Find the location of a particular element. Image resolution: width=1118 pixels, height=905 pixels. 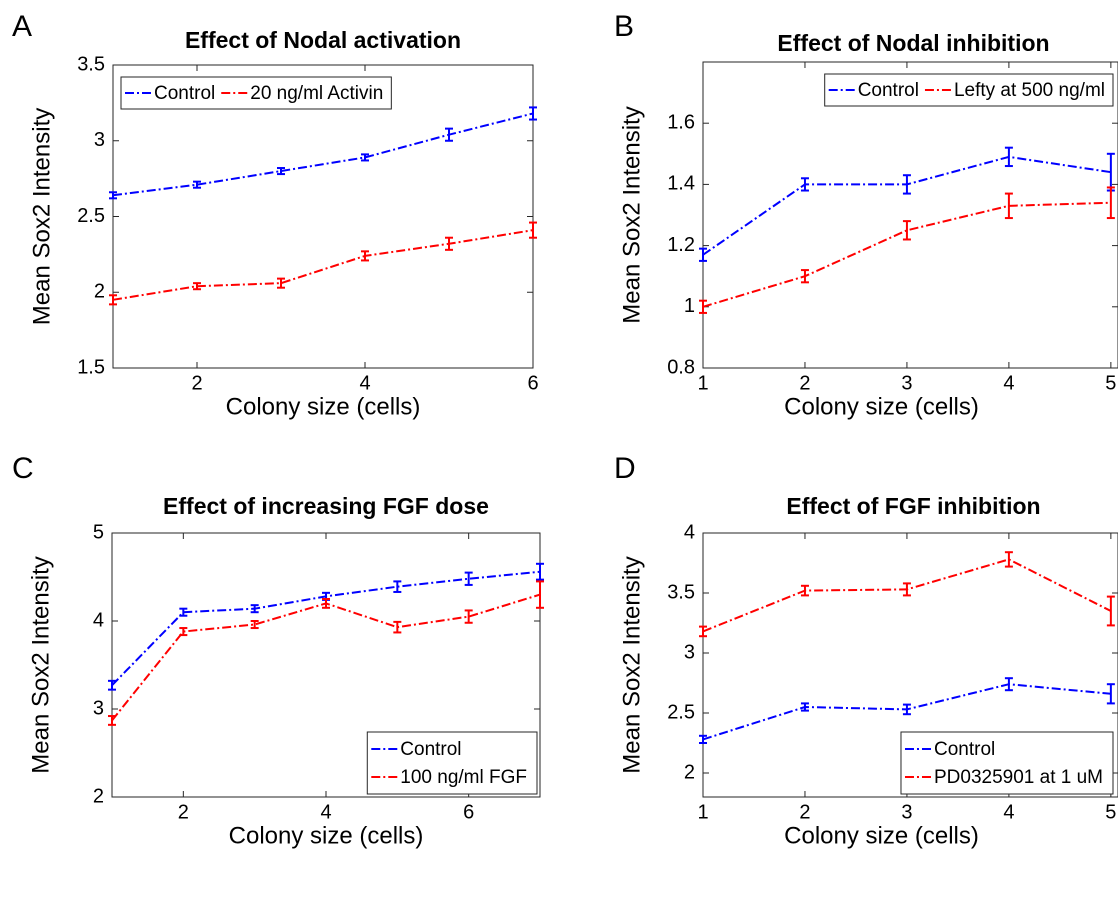

legend-label: 20 ng/ml Activin is located at coordinates (316, 93).